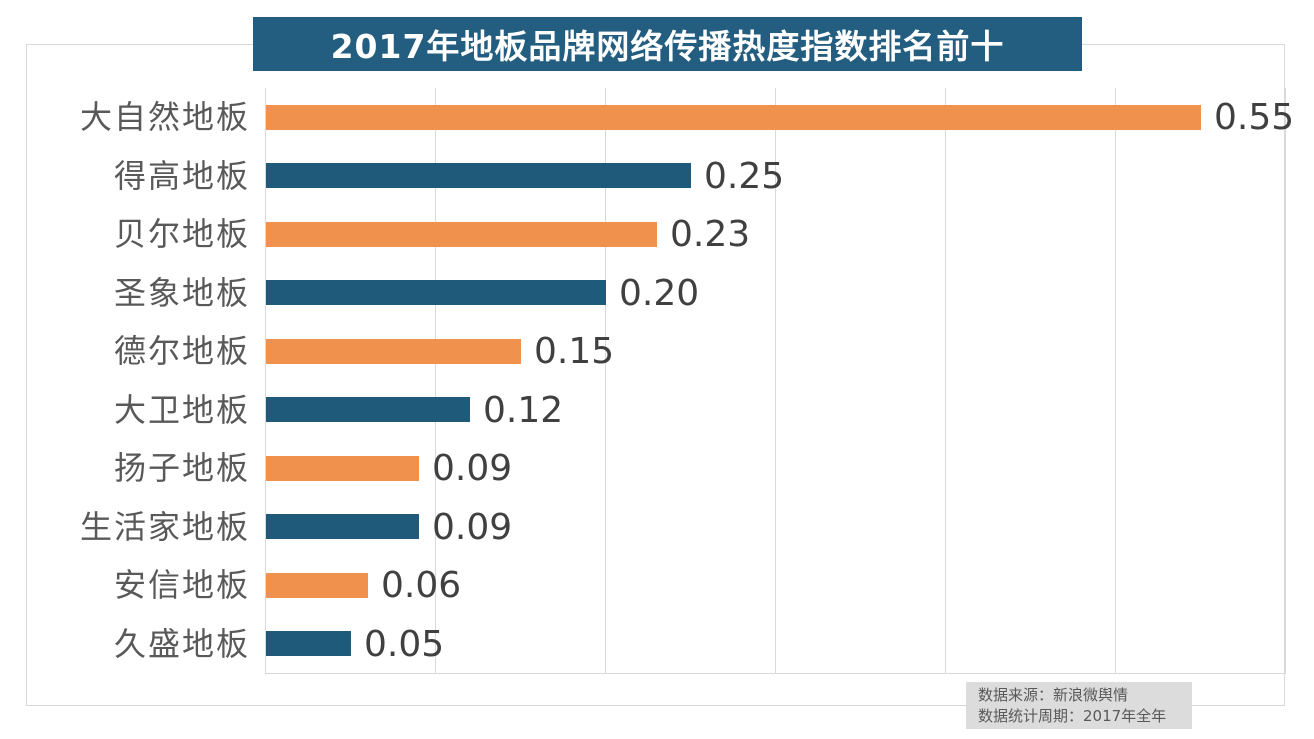 This screenshot has height=739, width=1314. Describe the element at coordinates (181, 409) in the screenshot. I see `category-label: 大卫地板` at that location.